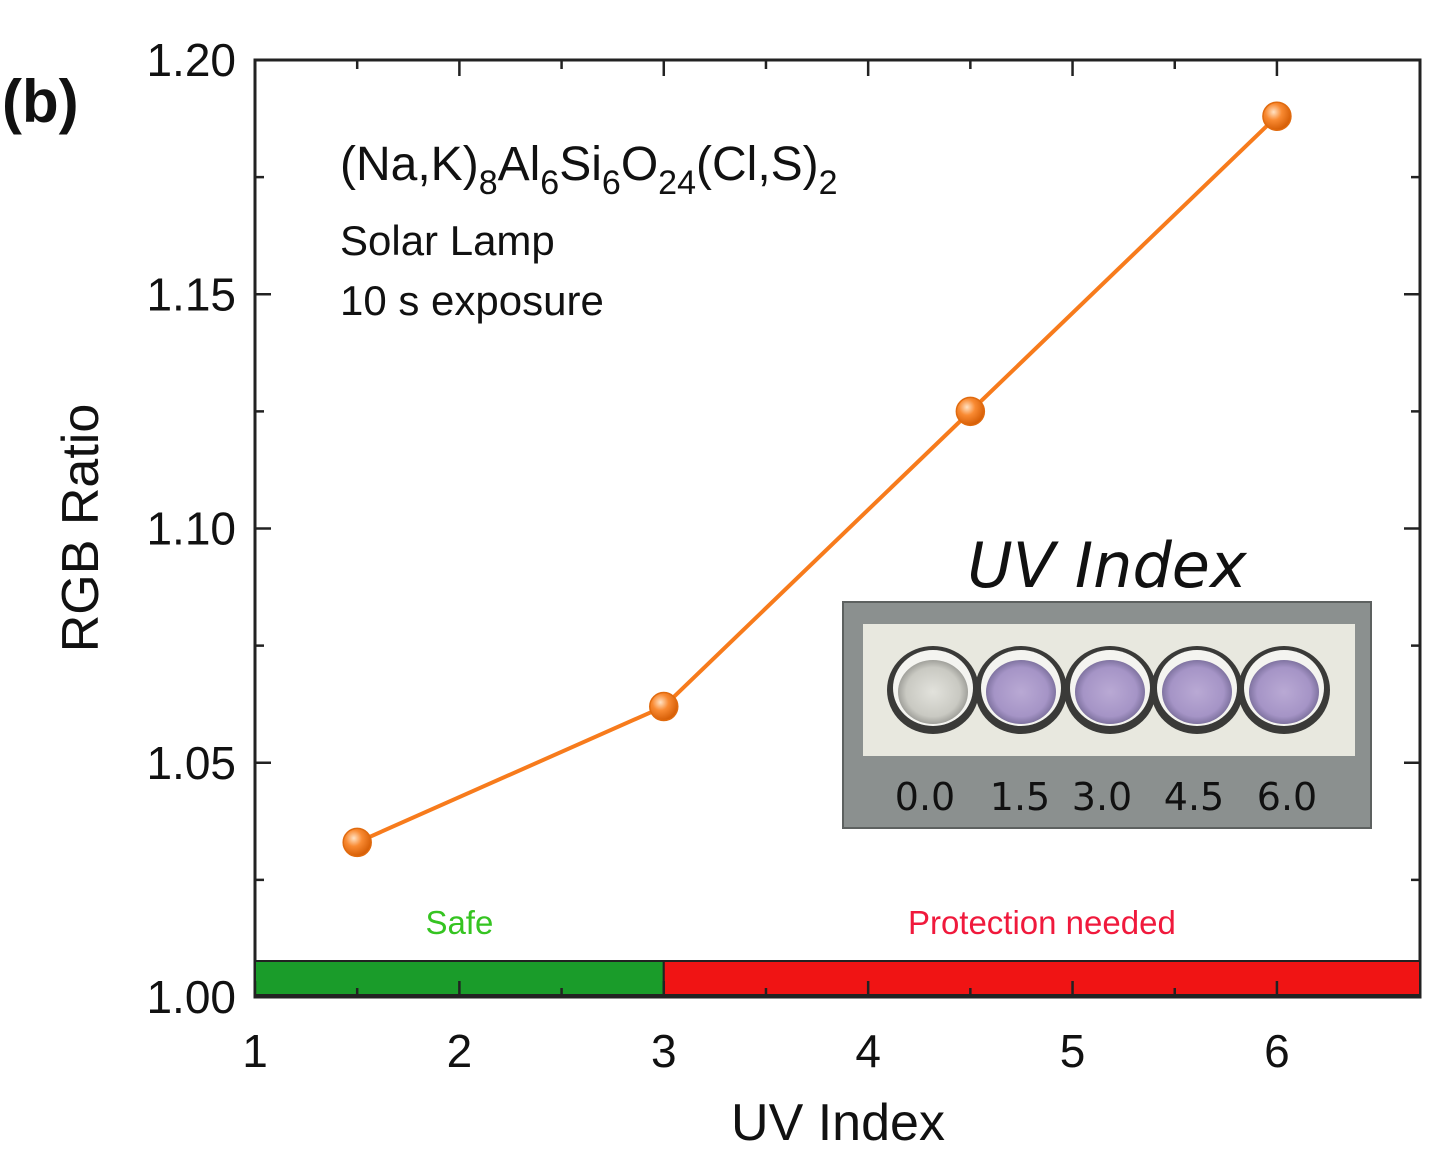 Image resolution: width=1440 pixels, height=1158 pixels. I want to click on x-tick-labels: 1 2 3 4 5 6, so click(766, 1051).